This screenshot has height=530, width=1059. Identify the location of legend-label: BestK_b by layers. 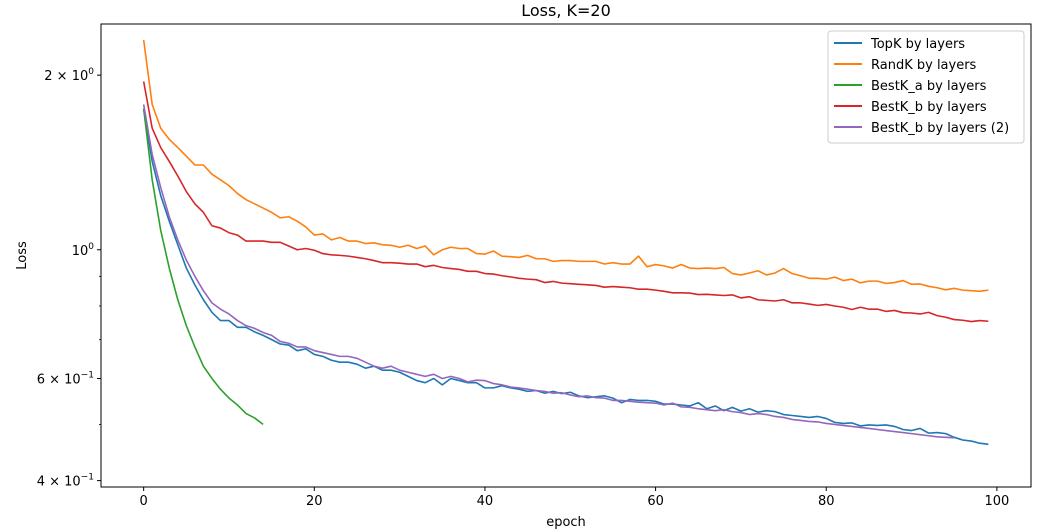
(929, 107).